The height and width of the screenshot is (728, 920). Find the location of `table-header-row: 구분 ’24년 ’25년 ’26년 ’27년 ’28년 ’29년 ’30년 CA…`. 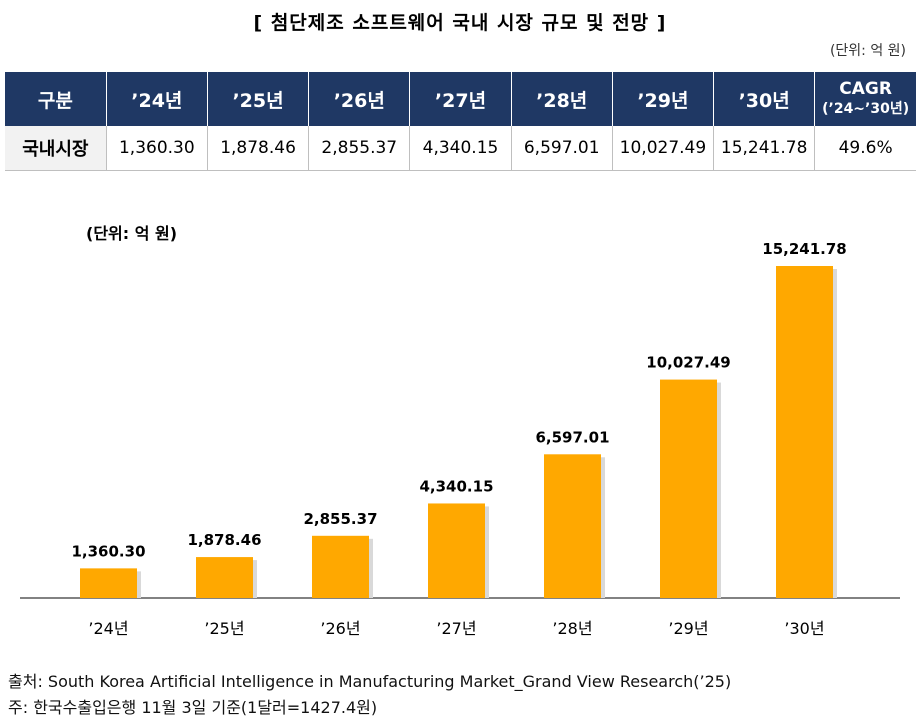

table-header-row: 구분 ’24년 ’25년 ’26년 ’27년 ’28년 ’29년 ’30년 CA… is located at coordinates (460, 99).